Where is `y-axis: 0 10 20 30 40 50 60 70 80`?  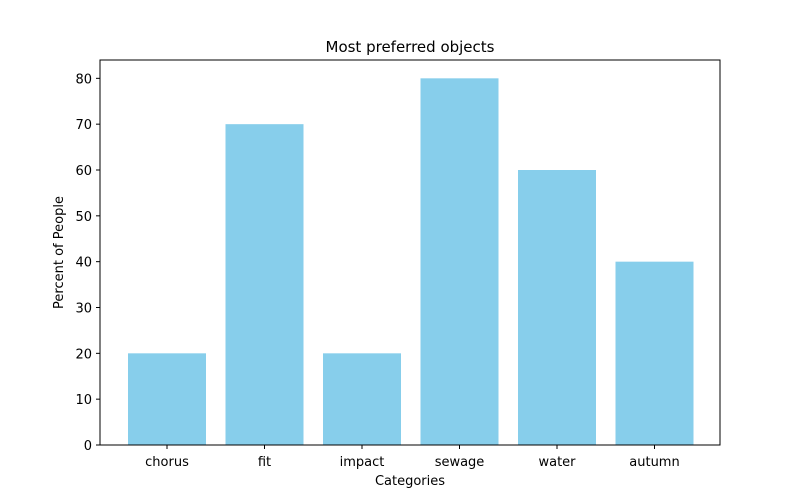
y-axis: 0 10 20 30 40 50 60 70 80 is located at coordinates (87, 263).